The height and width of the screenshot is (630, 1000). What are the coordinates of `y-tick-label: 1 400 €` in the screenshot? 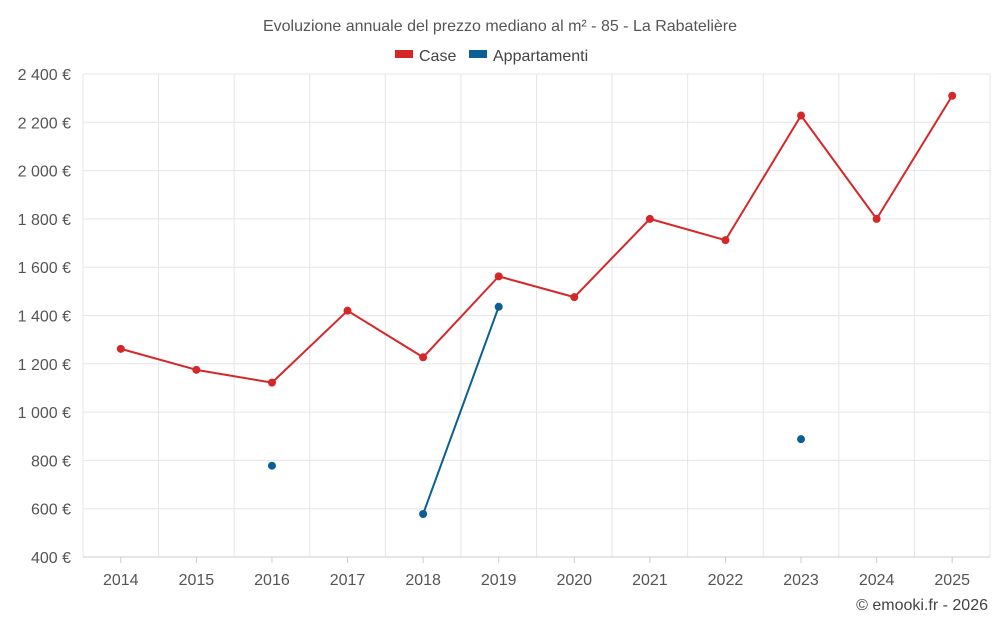 It's located at (44, 317).